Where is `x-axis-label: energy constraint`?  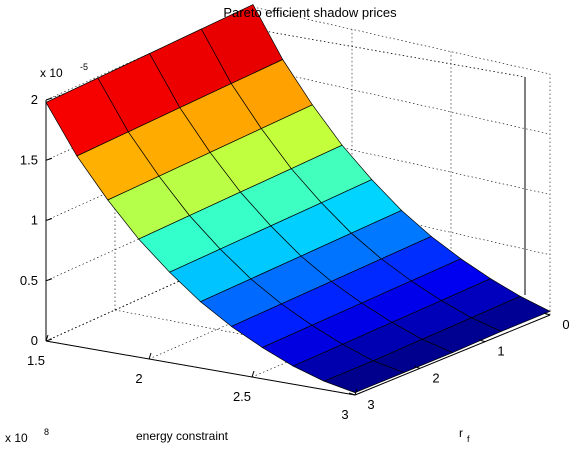 x-axis-label: energy constraint is located at coordinates (182, 436).